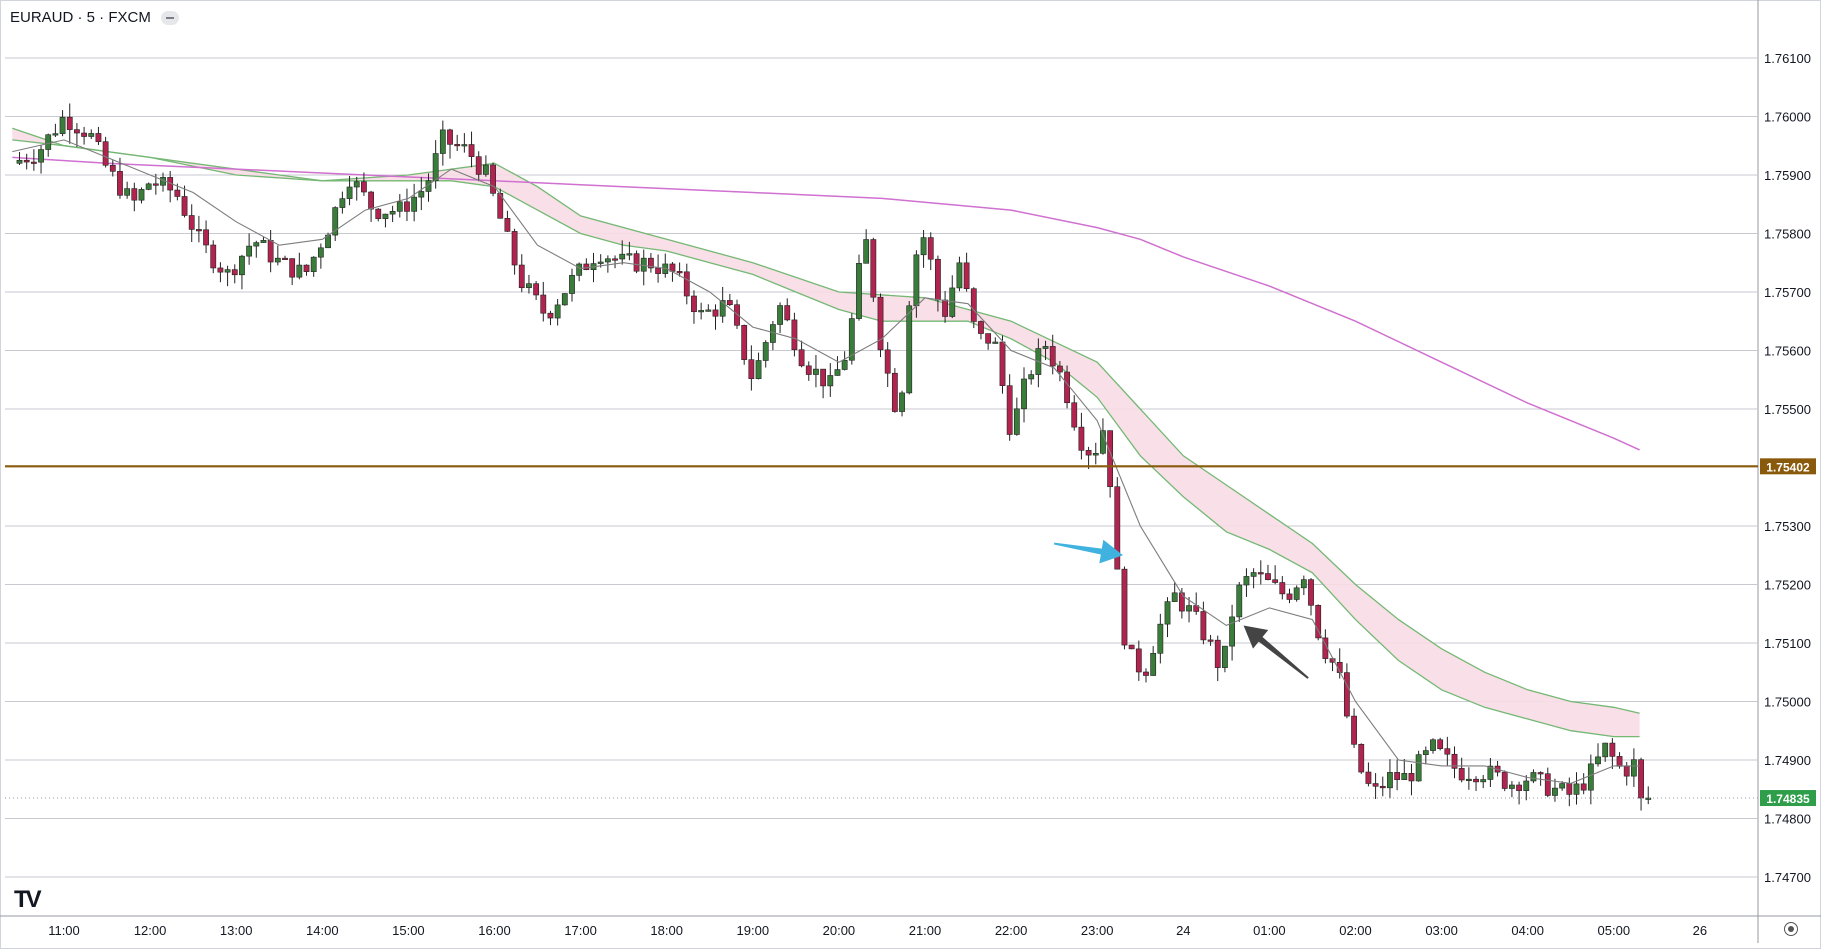 Image resolution: width=1821 pixels, height=949 pixels. I want to click on chart-header: EURAUD · 5 · FXCM, so click(94, 17).